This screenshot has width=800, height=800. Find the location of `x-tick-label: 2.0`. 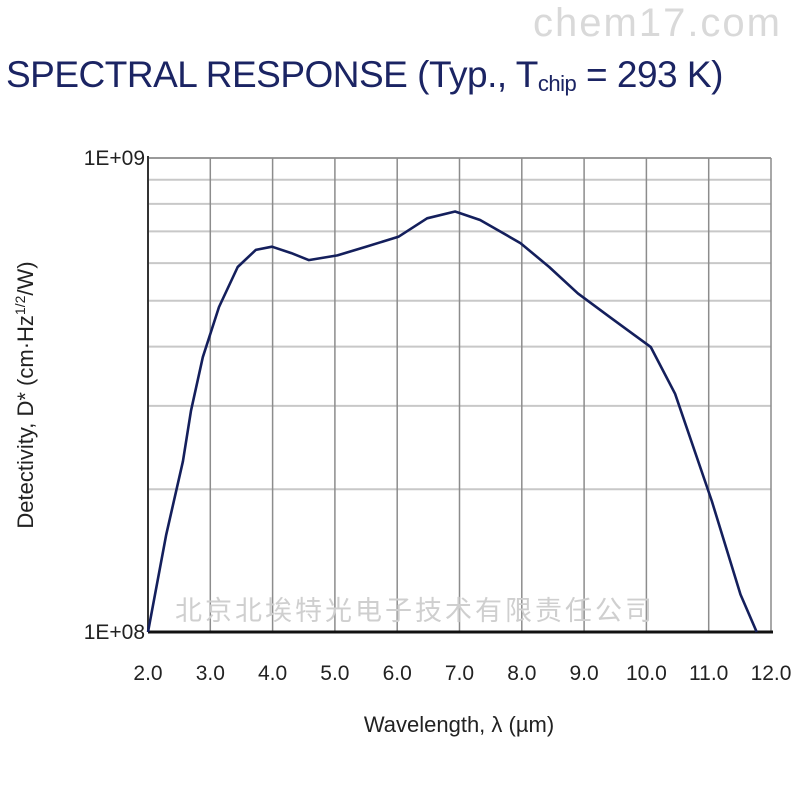

x-tick-label: 2.0 is located at coordinates (147, 673).